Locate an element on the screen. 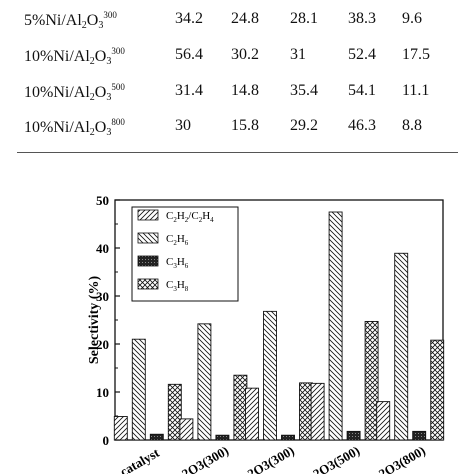 This screenshot has width=474, height=474. y-tick-label: 30 is located at coordinates (102, 296).